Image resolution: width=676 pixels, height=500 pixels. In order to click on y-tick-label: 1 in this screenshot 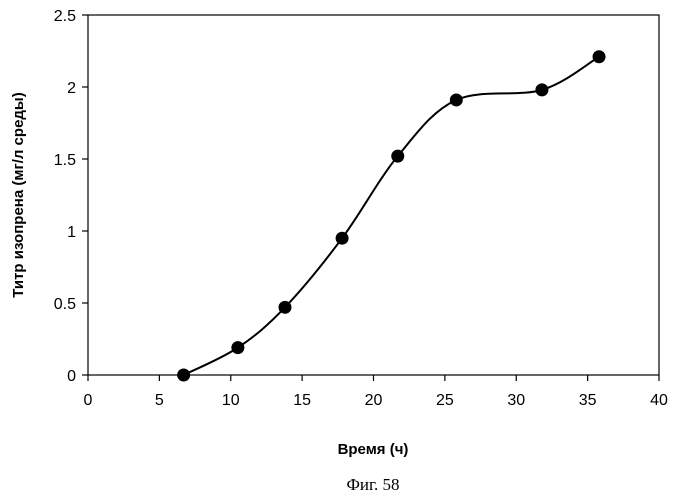, I will do `click(71, 232)`.